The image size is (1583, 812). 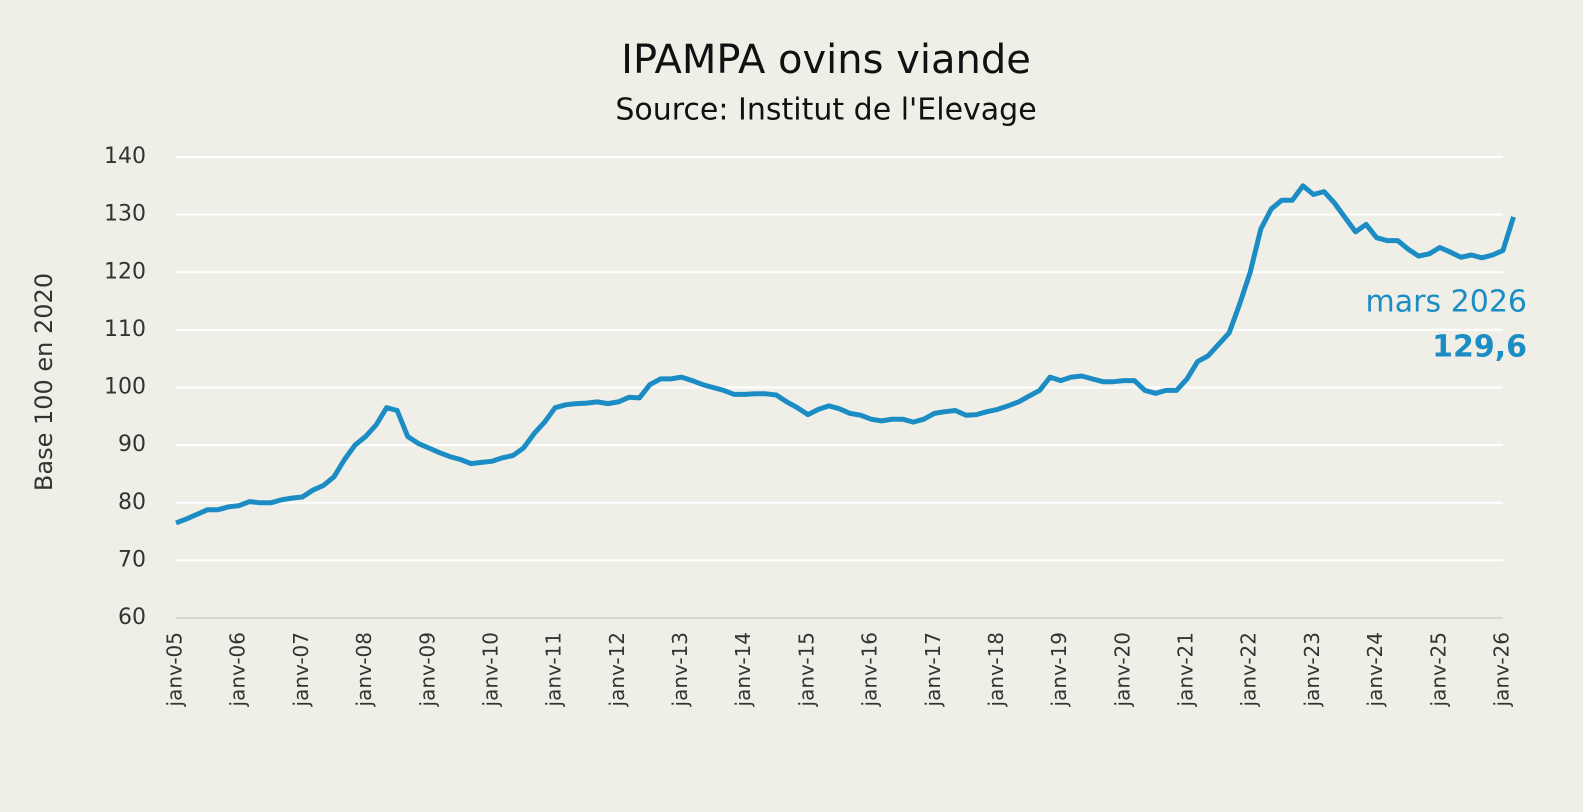 I want to click on y-tick-label: 70, so click(x=132, y=559).